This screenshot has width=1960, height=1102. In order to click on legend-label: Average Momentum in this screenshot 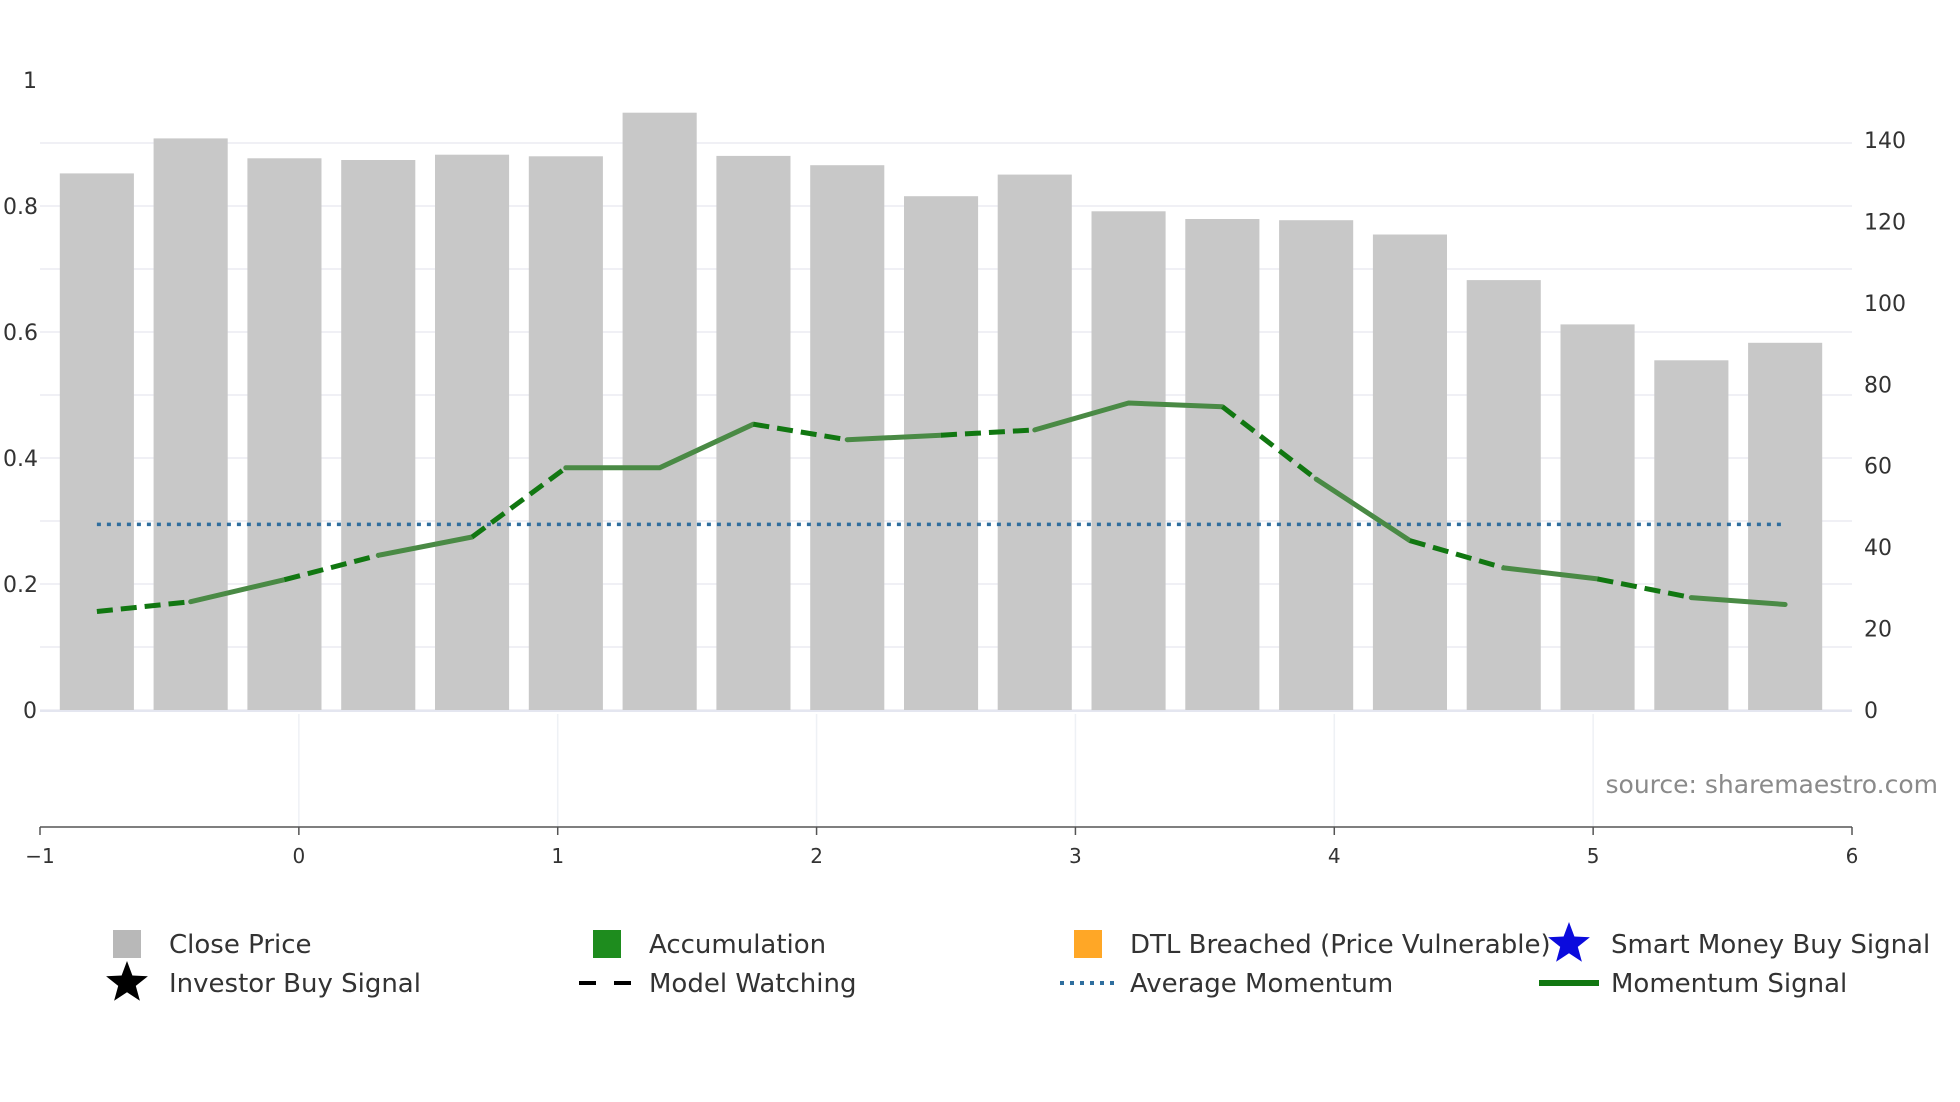, I will do `click(1261, 984)`.